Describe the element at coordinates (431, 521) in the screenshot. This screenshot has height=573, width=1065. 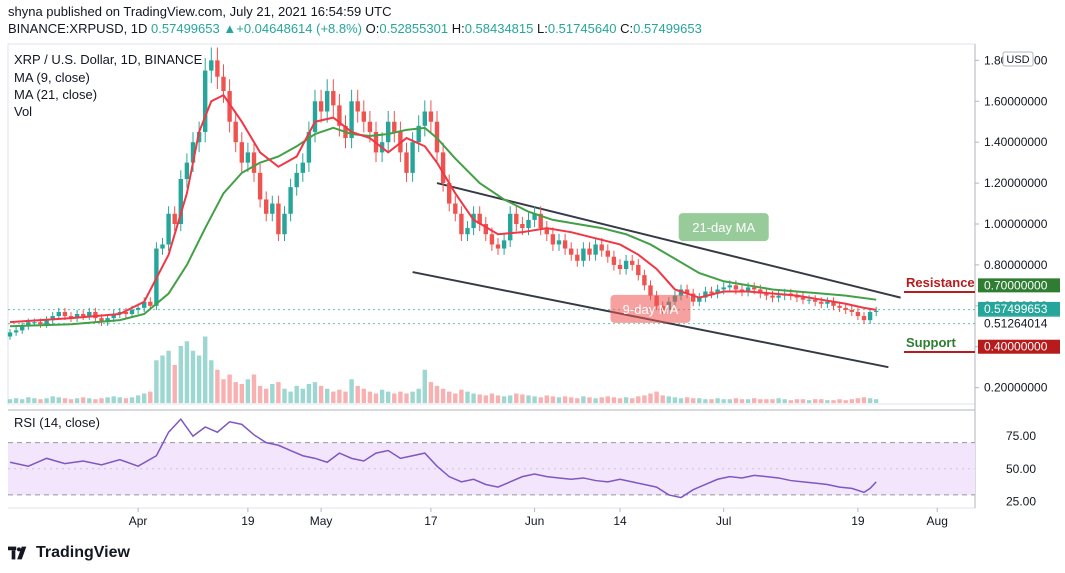
I see `time-tick-label: 17` at that location.